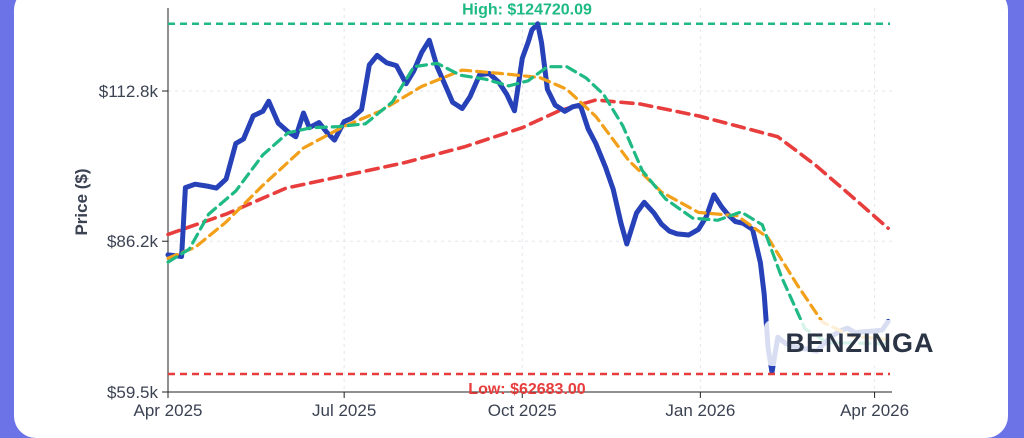  Describe the element at coordinates (81, 201) in the screenshot. I see `y-axis-label: Price ($)` at that location.